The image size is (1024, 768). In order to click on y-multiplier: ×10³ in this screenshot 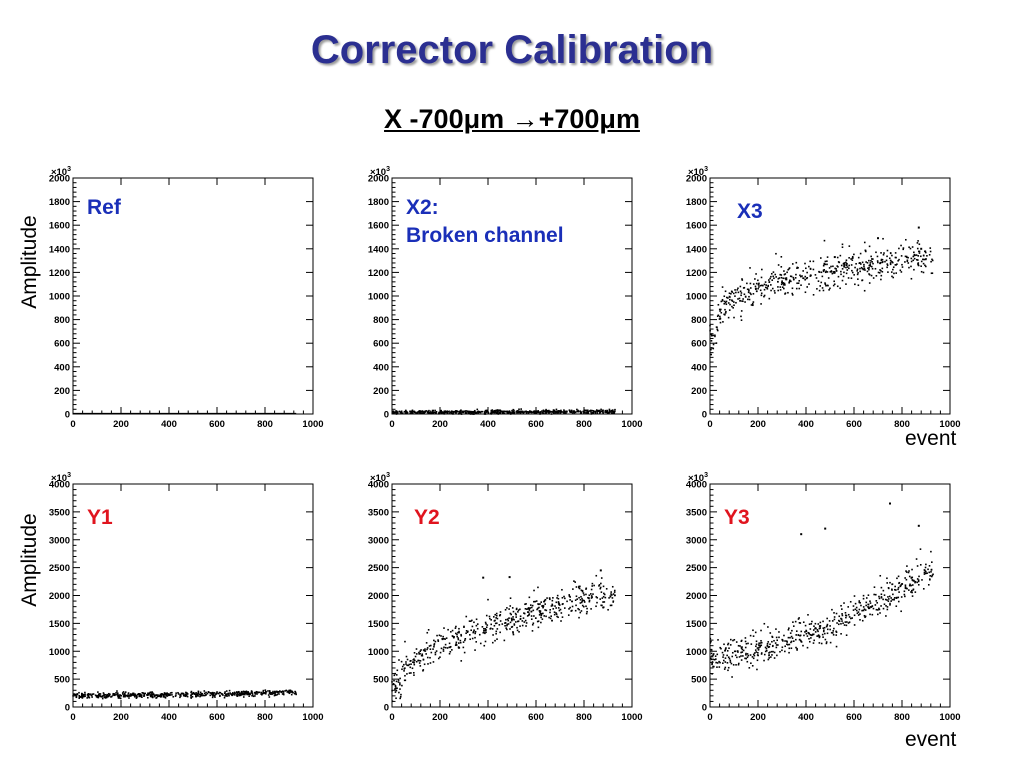, I will do `click(380, 478)`.